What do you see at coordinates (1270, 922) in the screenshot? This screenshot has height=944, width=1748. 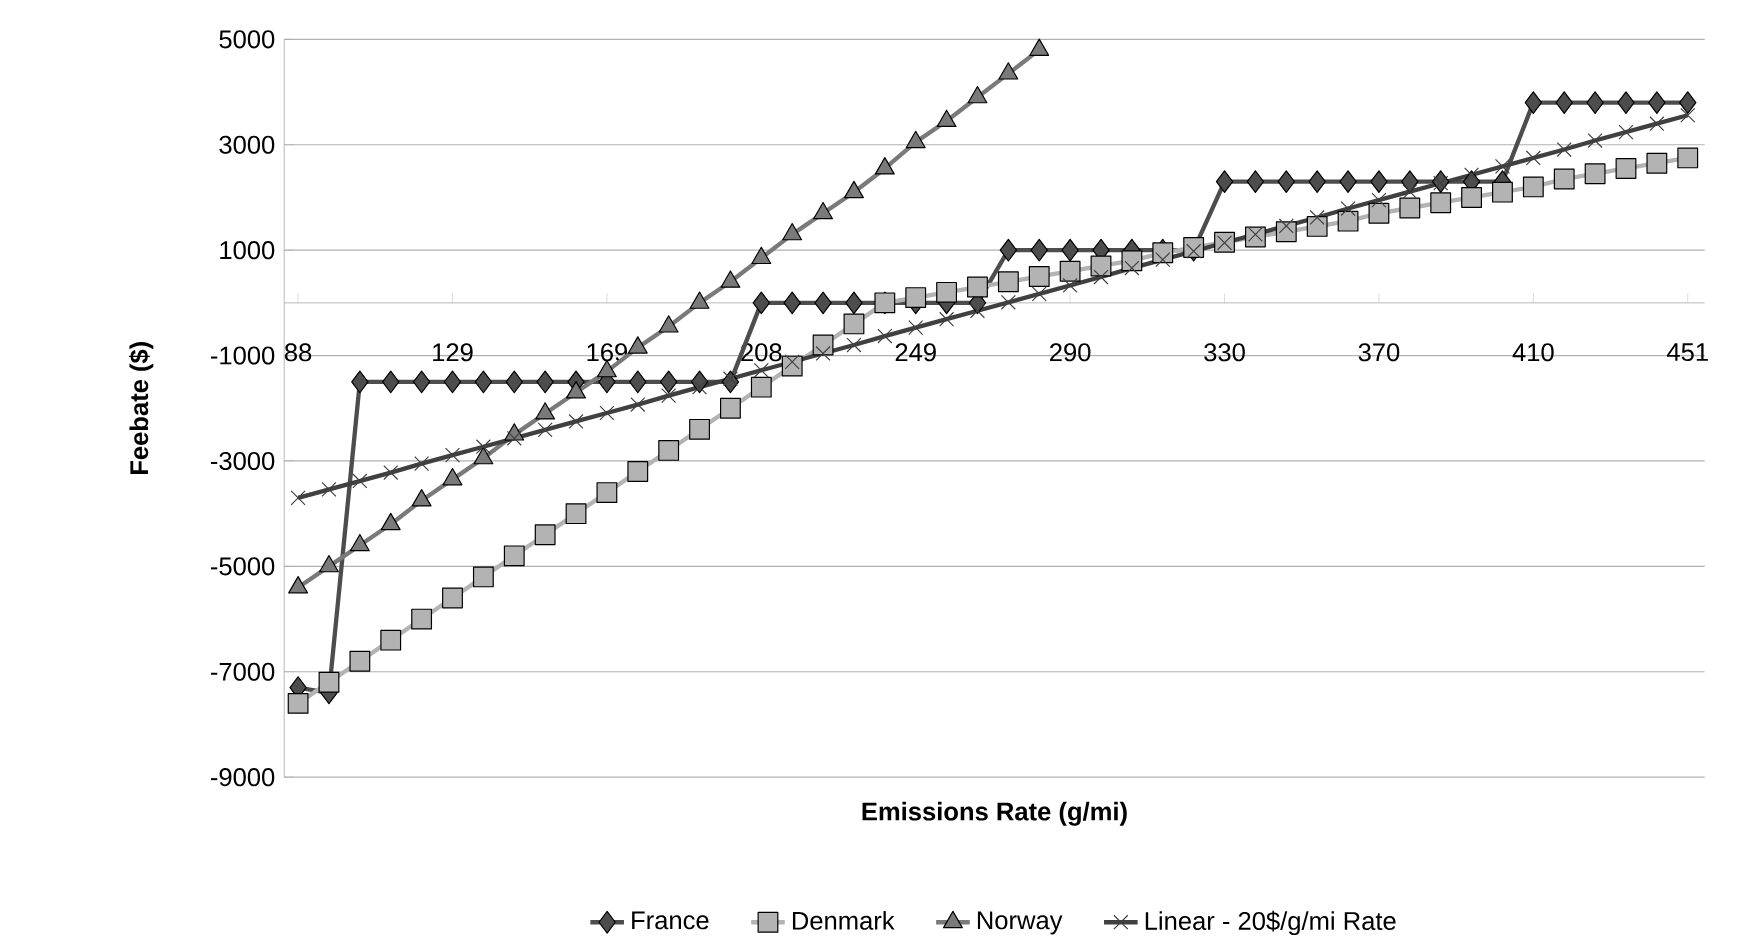 I see `legend-label: Linear - 20$/g/mi Rate` at bounding box center [1270, 922].